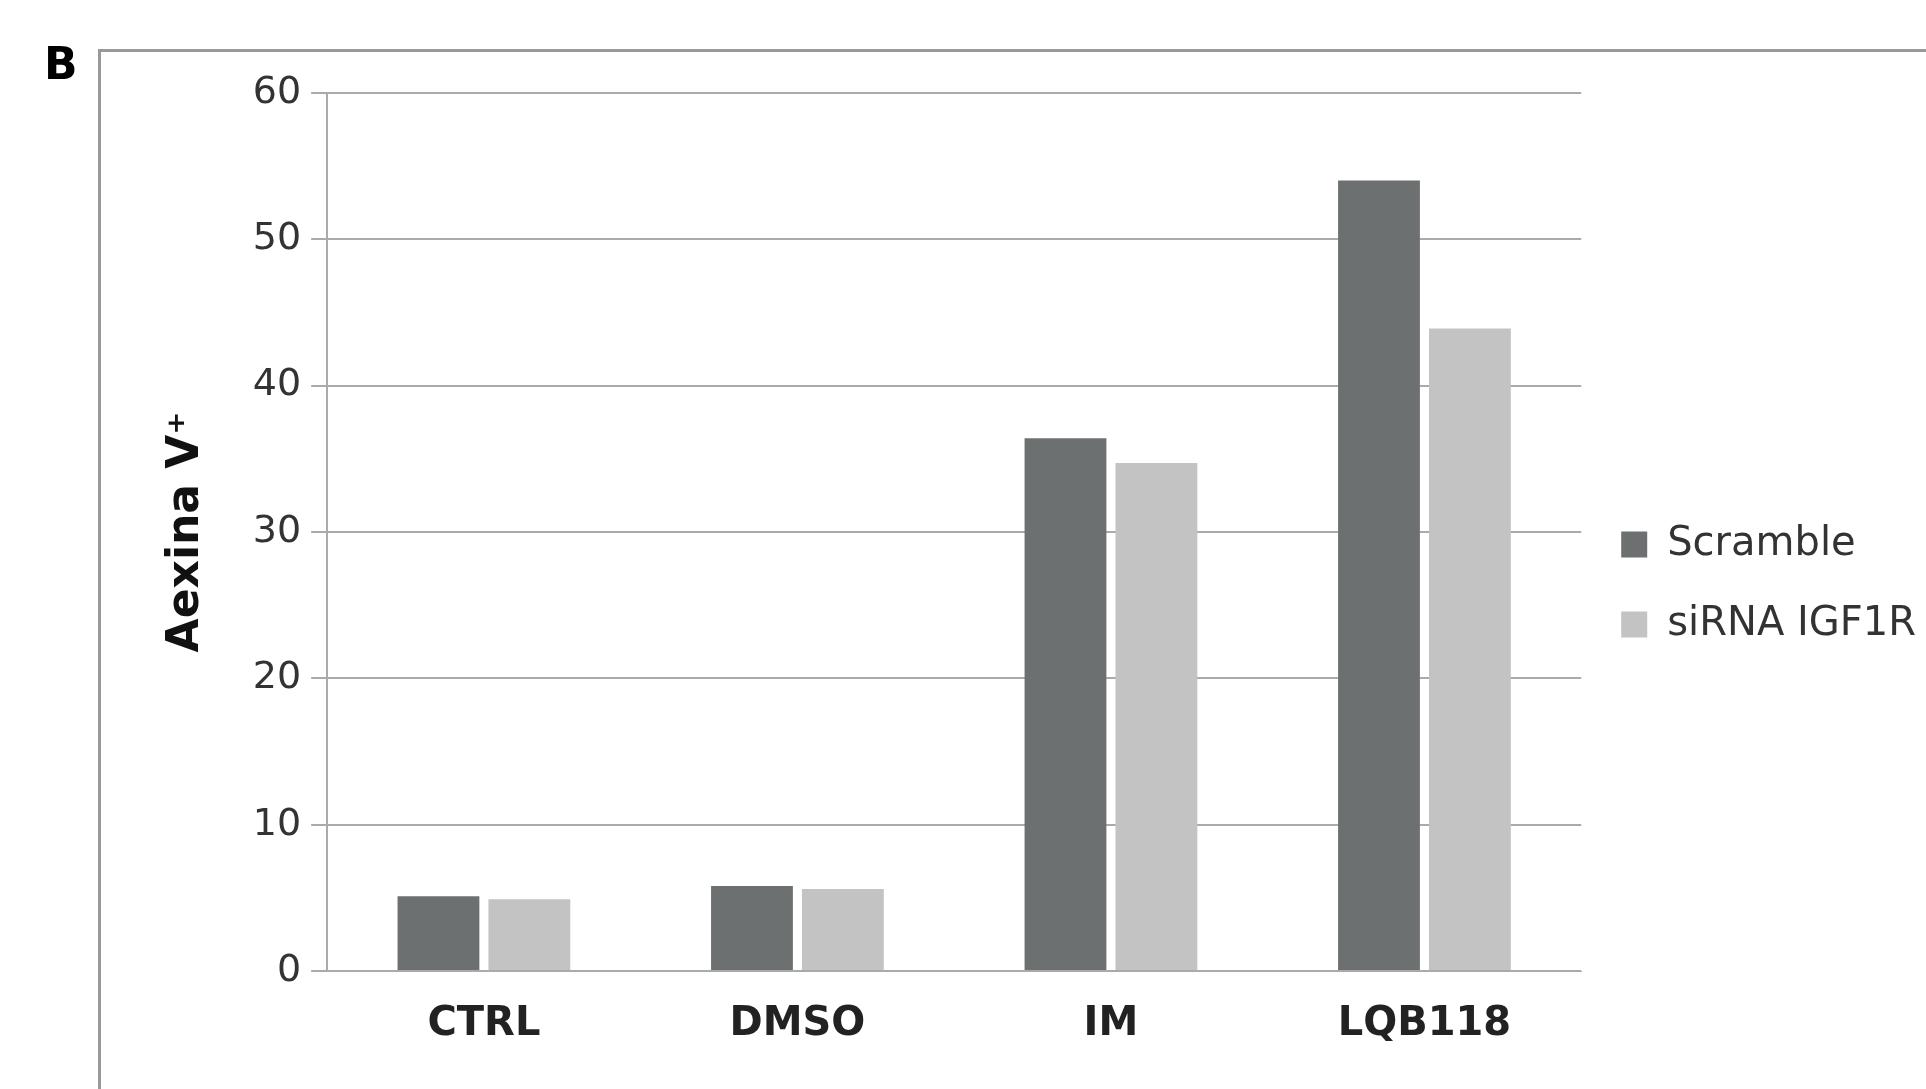 This screenshot has height=1089, width=1926. Describe the element at coordinates (277, 236) in the screenshot. I see `y-tick-label: 50` at that location.